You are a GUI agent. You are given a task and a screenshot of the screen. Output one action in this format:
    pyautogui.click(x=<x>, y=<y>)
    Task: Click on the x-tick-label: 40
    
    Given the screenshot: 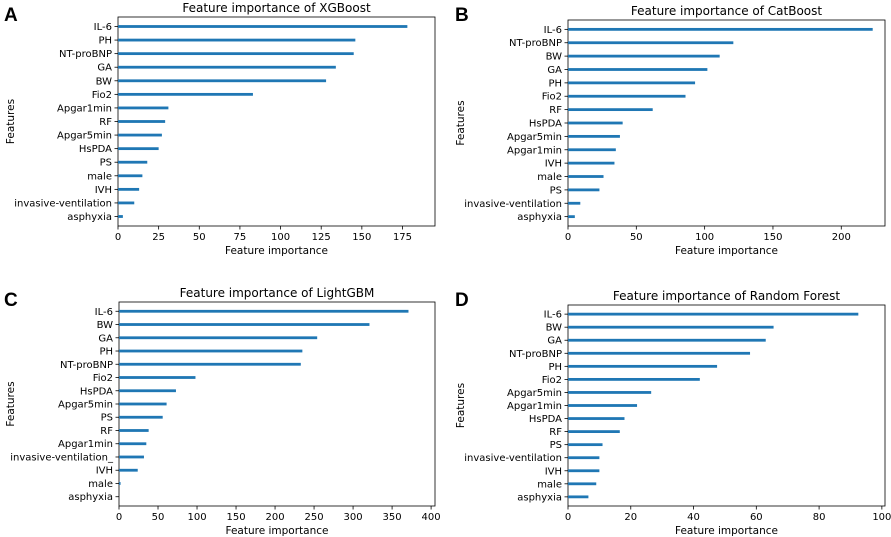 What is the action you would take?
    pyautogui.click(x=693, y=517)
    